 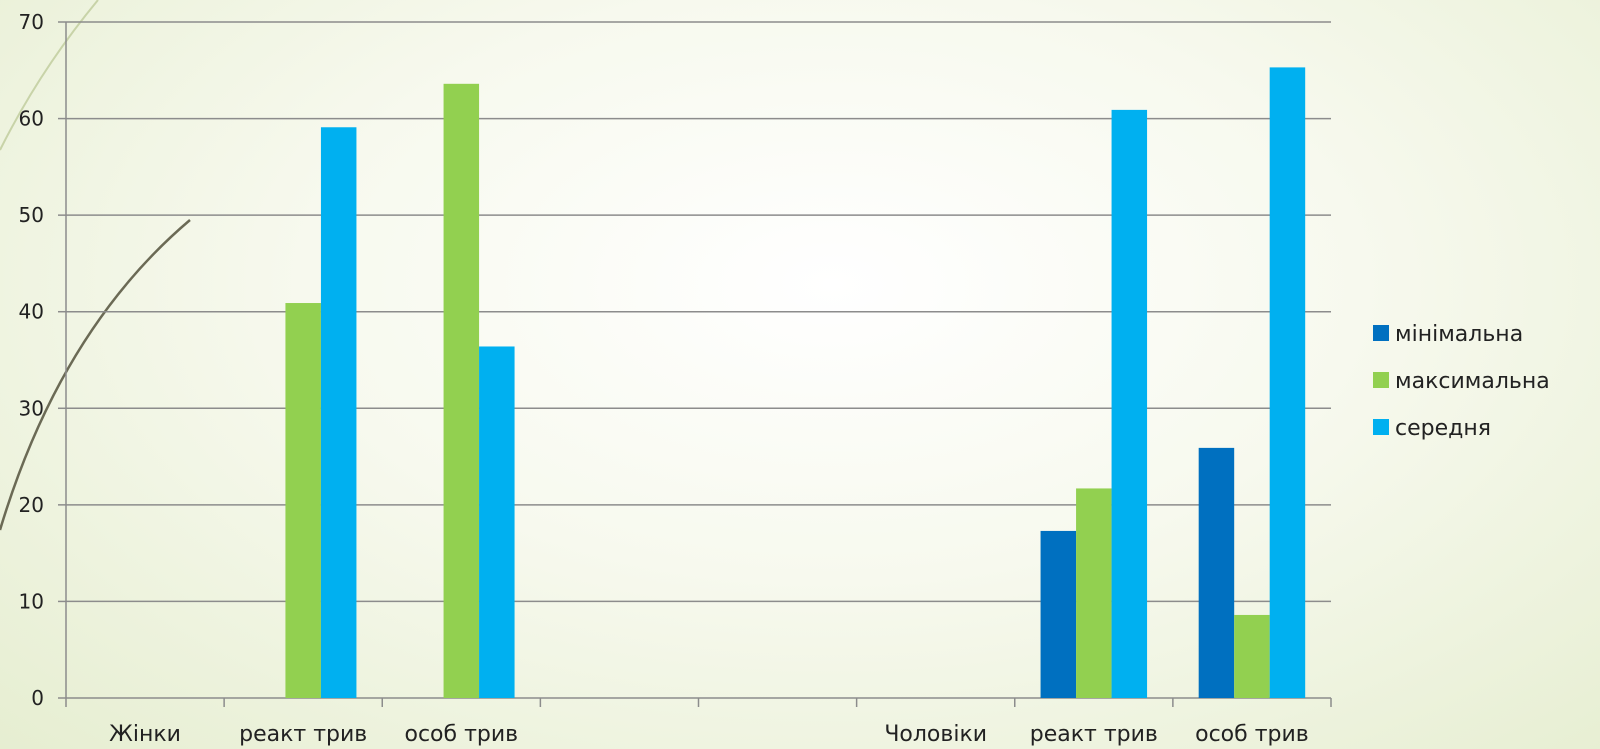 What do you see at coordinates (1443, 428) in the screenshot?
I see `legend-label: середня` at bounding box center [1443, 428].